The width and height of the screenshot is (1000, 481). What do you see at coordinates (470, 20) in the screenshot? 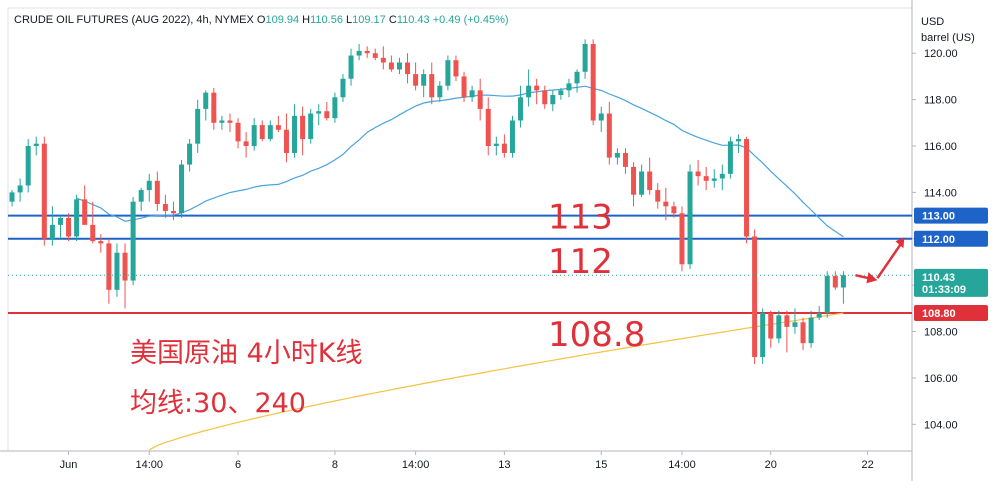
I see `change-value: +0.49 (+0.45%)` at bounding box center [470, 20].